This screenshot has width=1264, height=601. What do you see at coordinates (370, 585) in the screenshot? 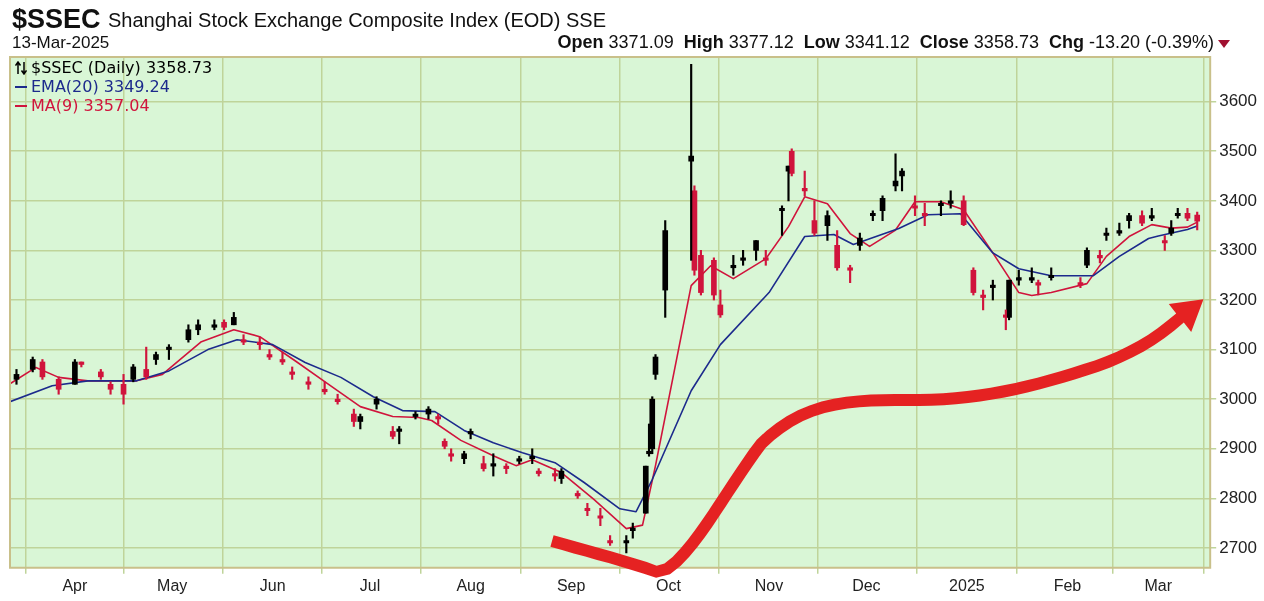
I see `x-tick-label: Jul` at bounding box center [370, 585].